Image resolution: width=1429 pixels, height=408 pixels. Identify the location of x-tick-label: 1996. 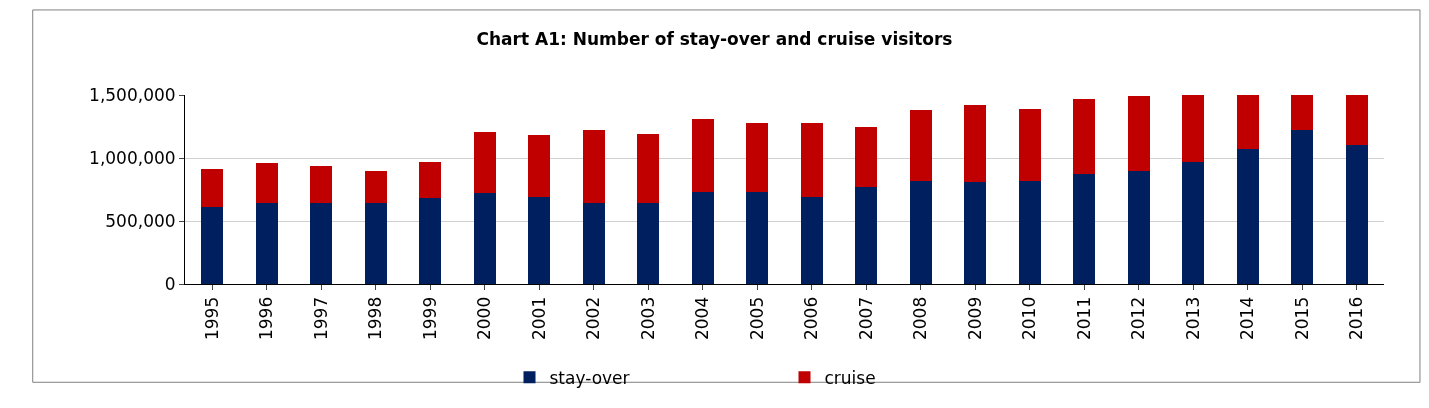
(266, 318).